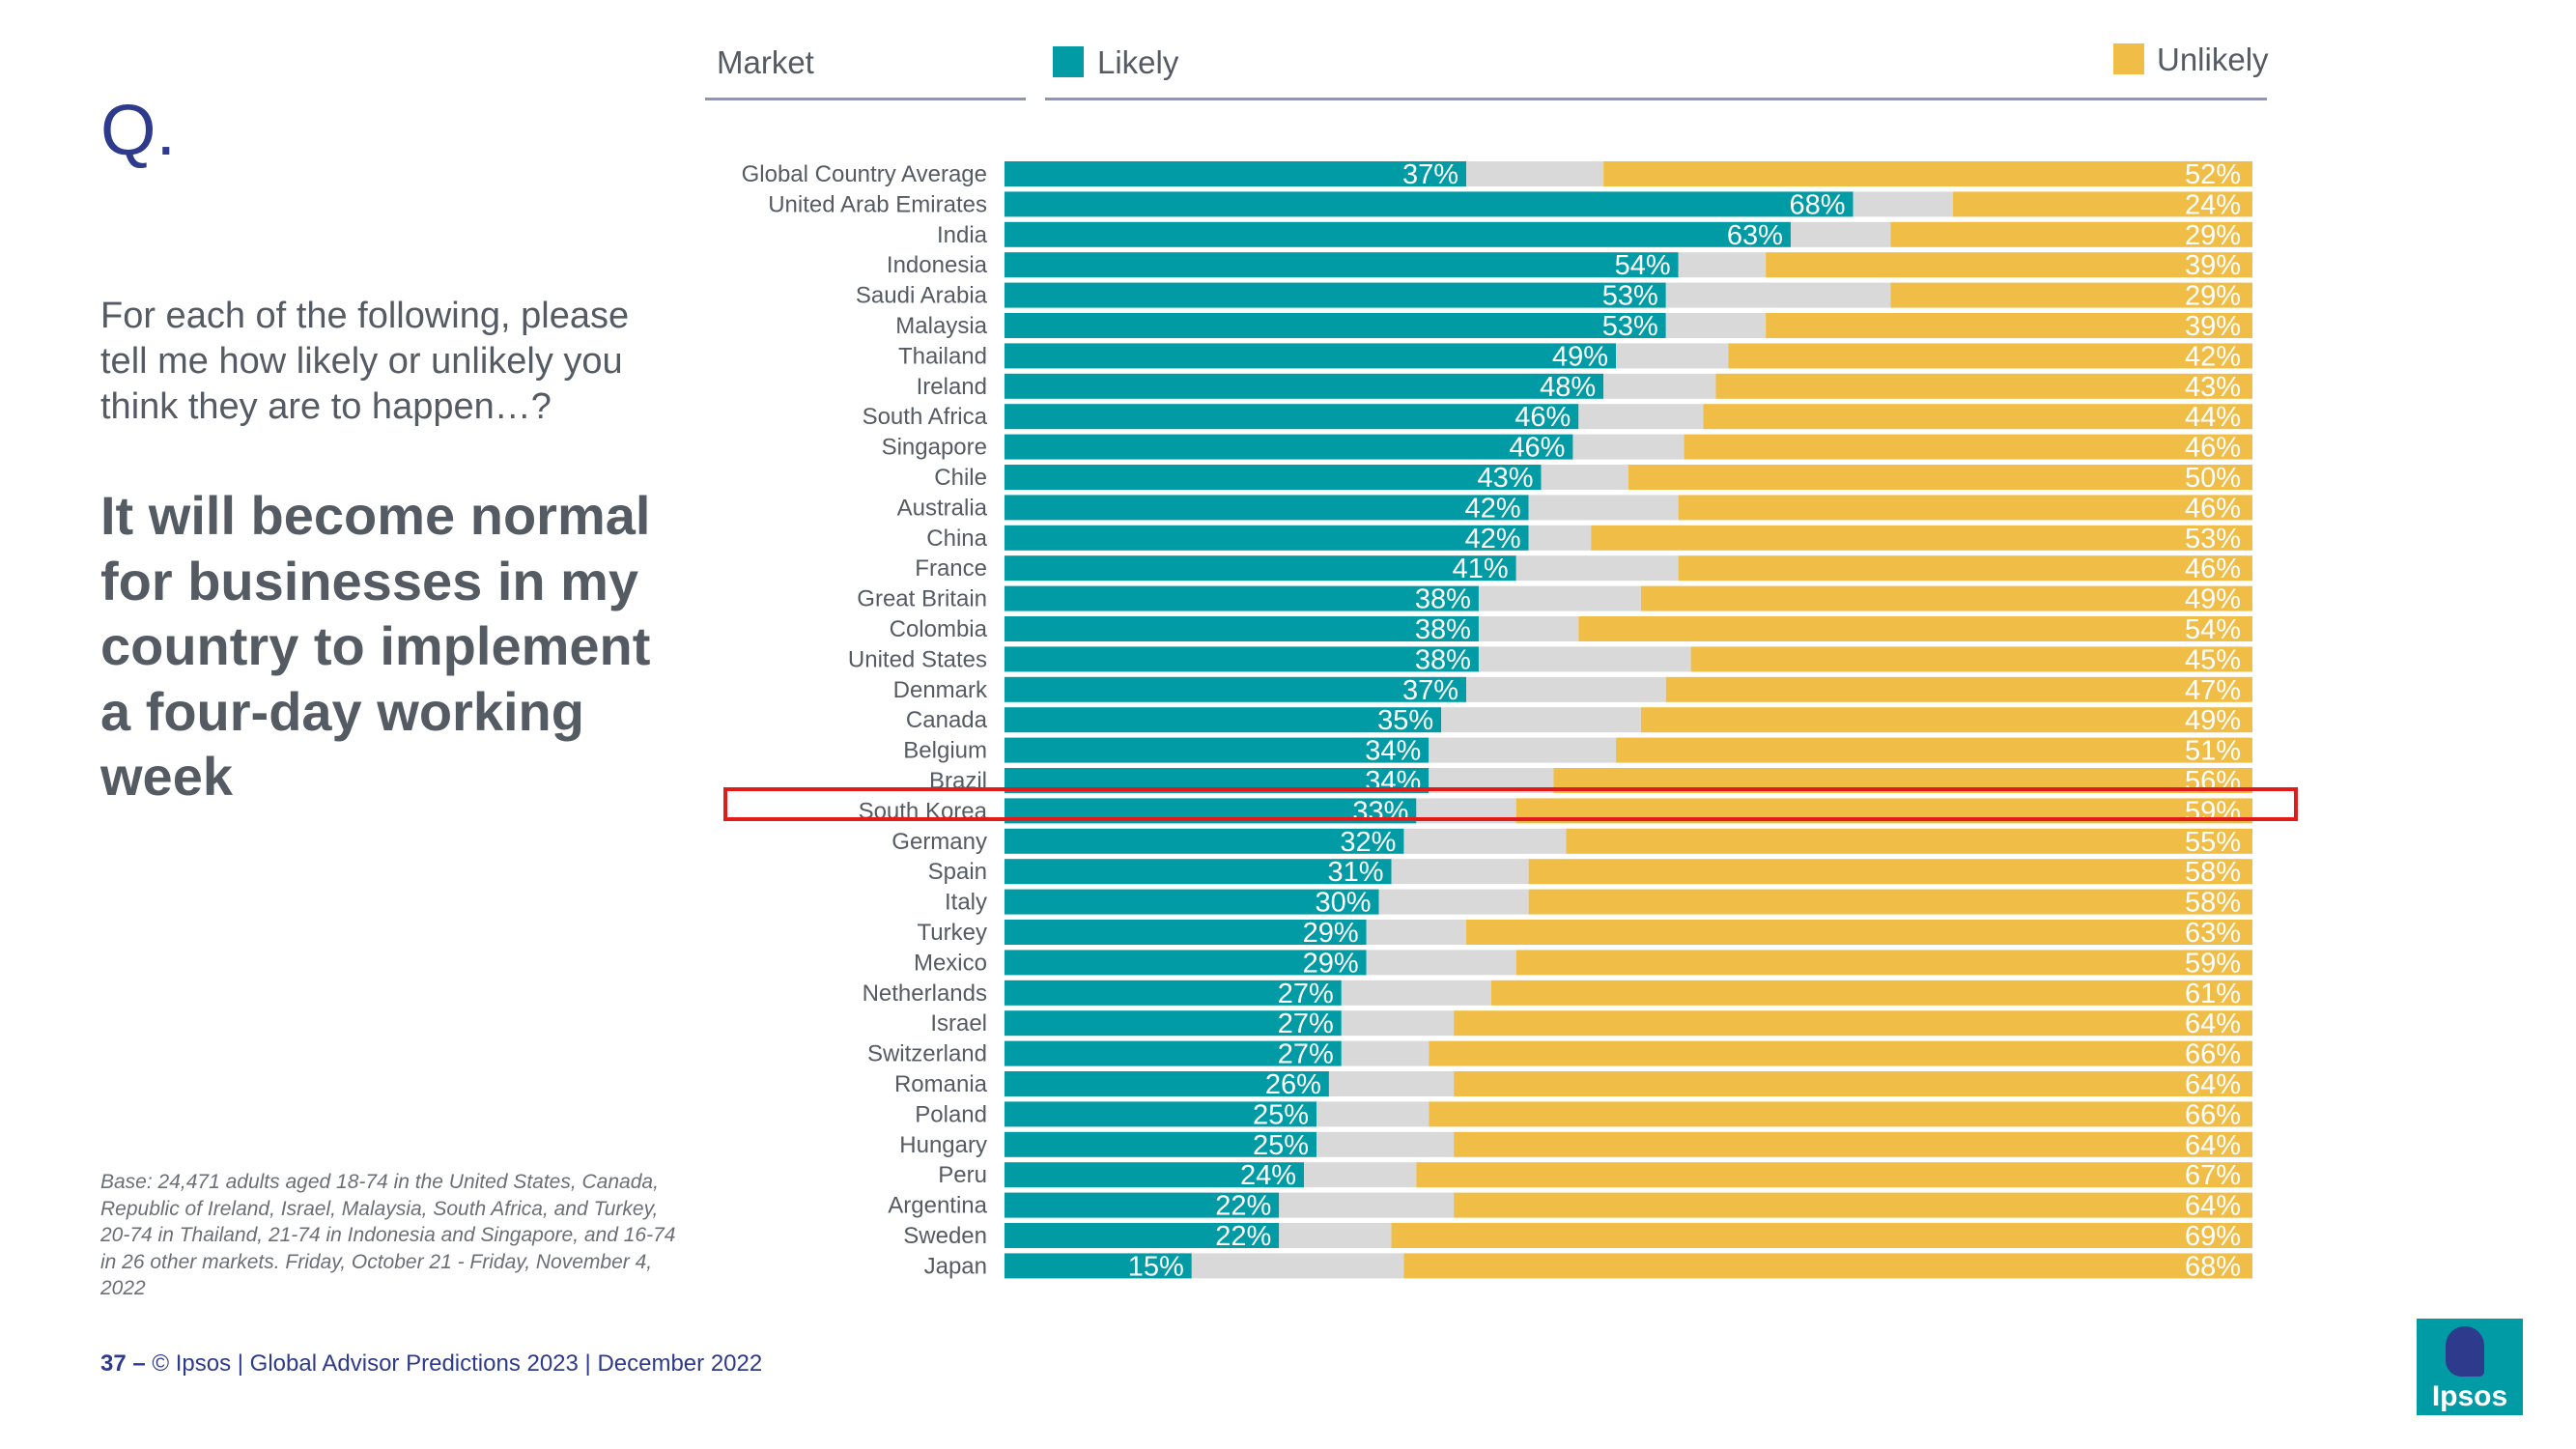  What do you see at coordinates (1840, 234) in the screenshot?
I see `bar-india-neutral` at bounding box center [1840, 234].